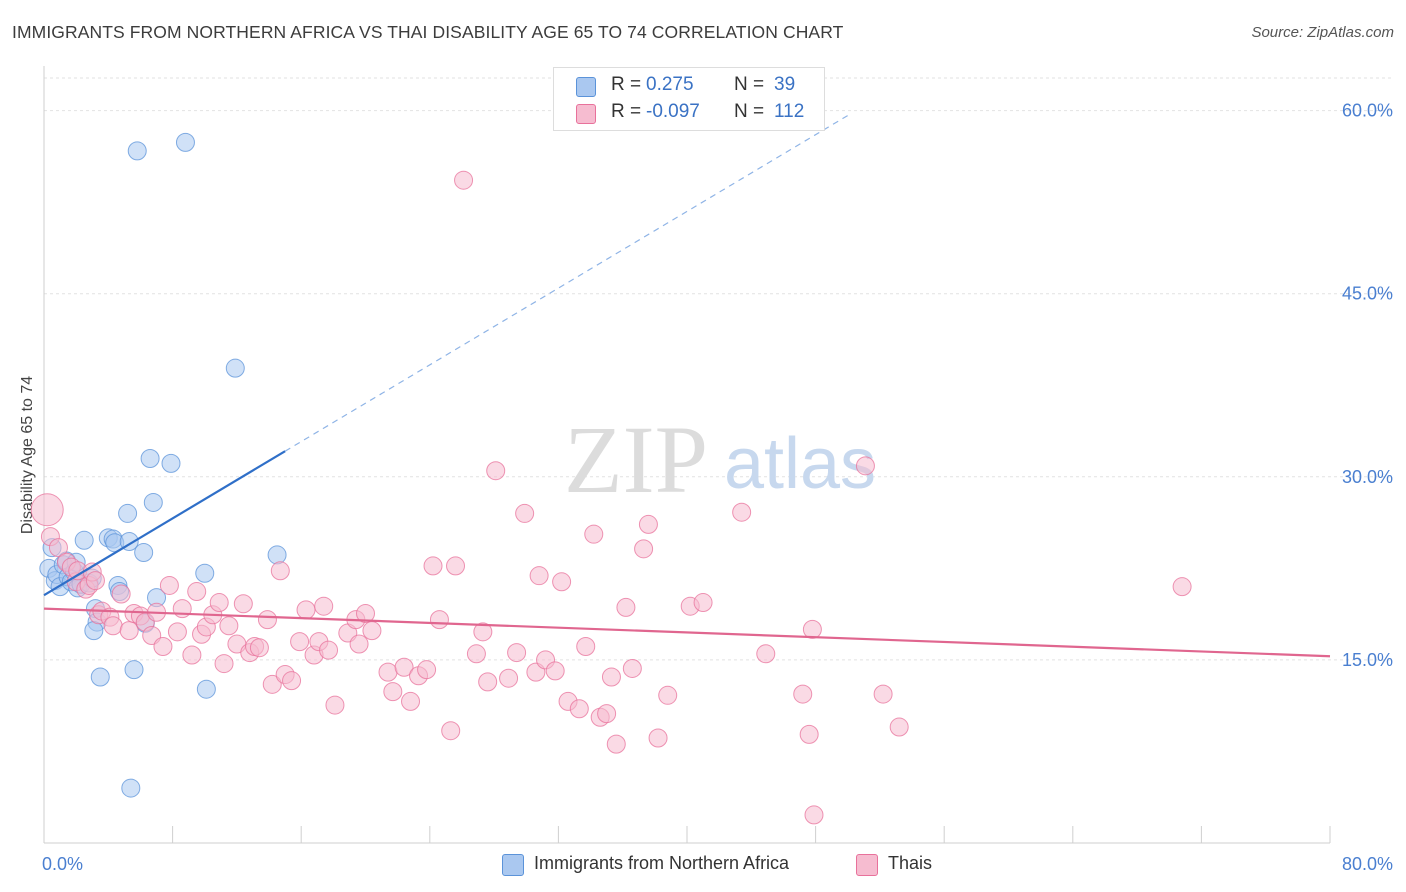 This screenshot has height=892, width=1406. I want to click on legend-label-immigrants: Immigrants from Northern Africa, so click(662, 863).